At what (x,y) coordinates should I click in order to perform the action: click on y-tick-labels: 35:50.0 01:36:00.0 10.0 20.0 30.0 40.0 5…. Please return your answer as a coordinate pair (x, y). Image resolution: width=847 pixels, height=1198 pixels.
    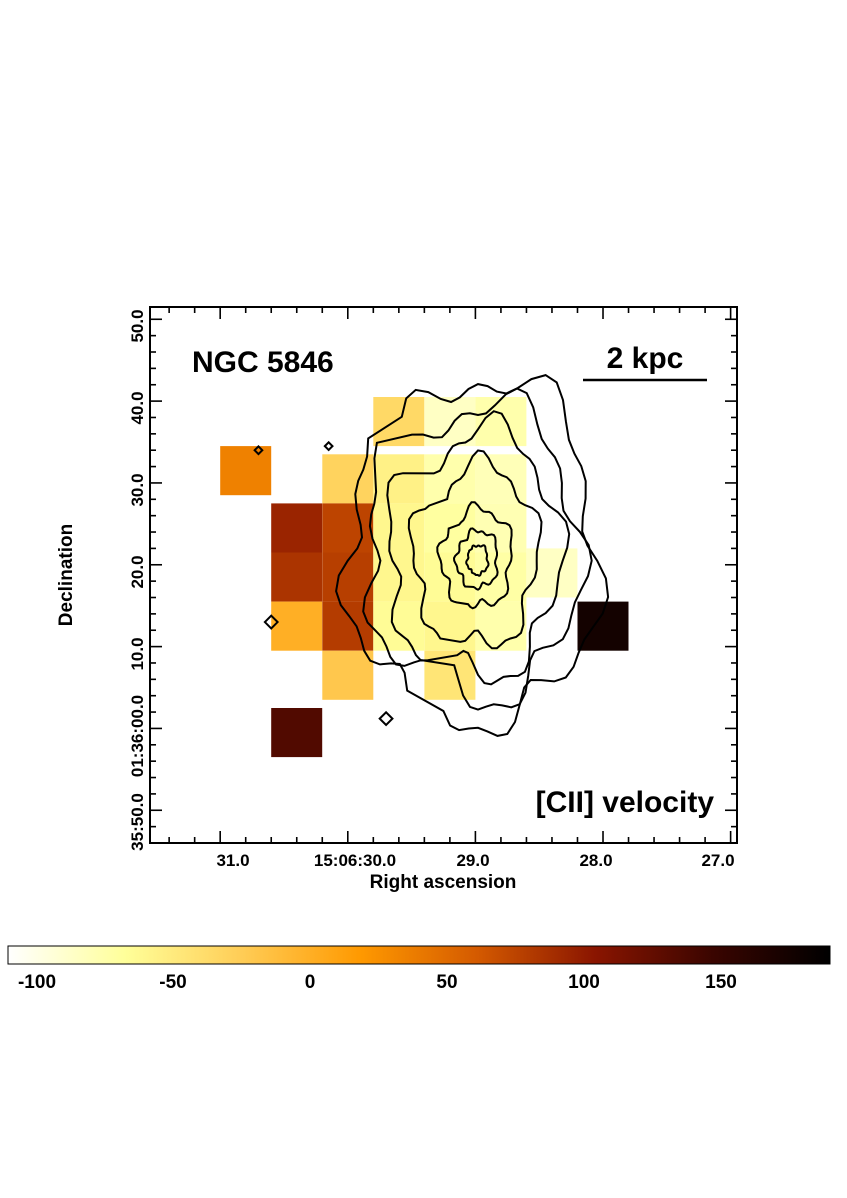
    Looking at the image, I should click on (137, 579).